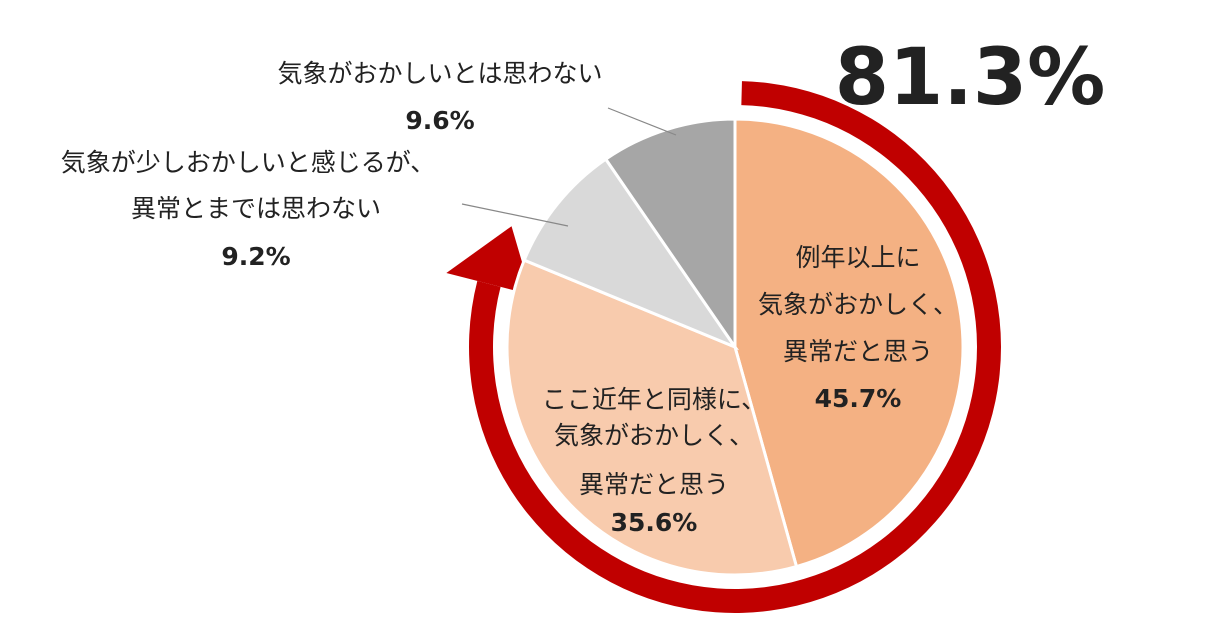 The width and height of the screenshot is (1224, 620). Describe the element at coordinates (439, 120) in the screenshot. I see `slice-4-value-label: 9.6%` at that location.